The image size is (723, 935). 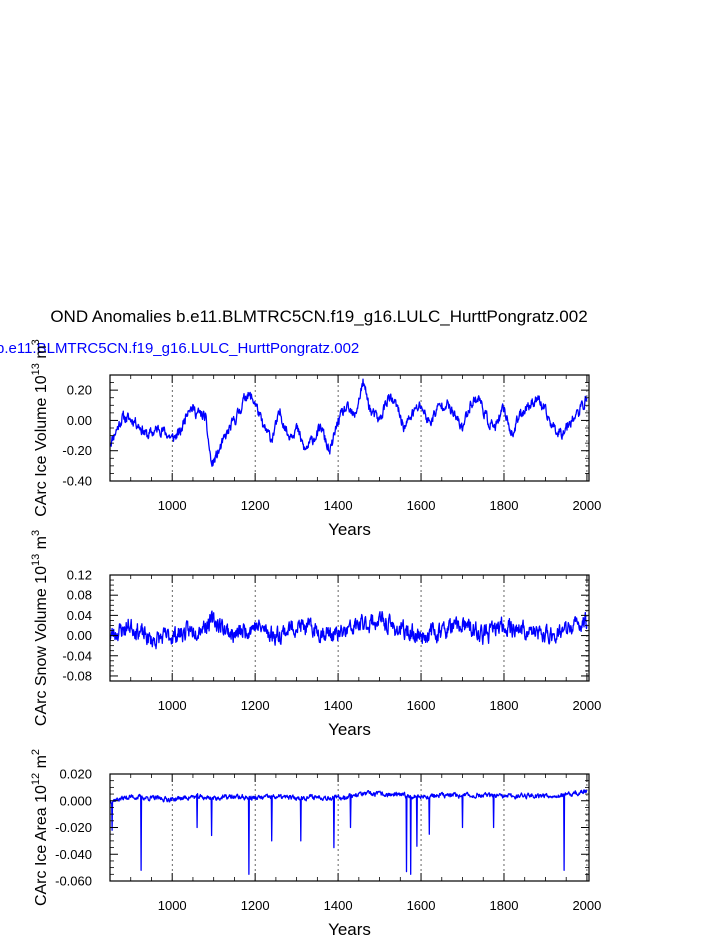 I want to click on y-tick-label: 0.12, so click(x=79, y=575).